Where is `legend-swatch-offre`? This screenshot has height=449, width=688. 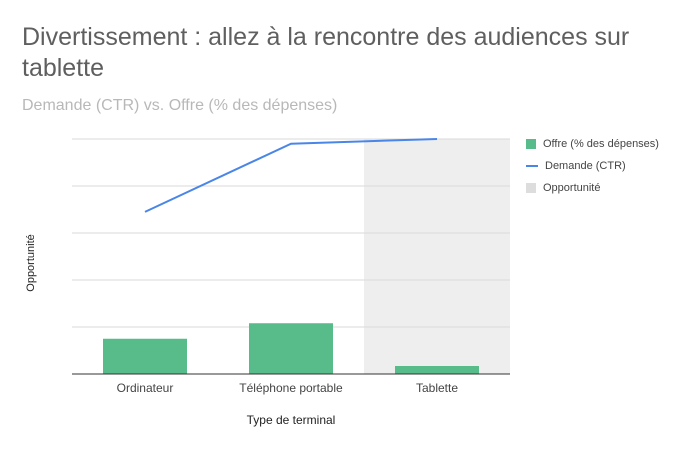
legend-swatch-offre is located at coordinates (531, 144).